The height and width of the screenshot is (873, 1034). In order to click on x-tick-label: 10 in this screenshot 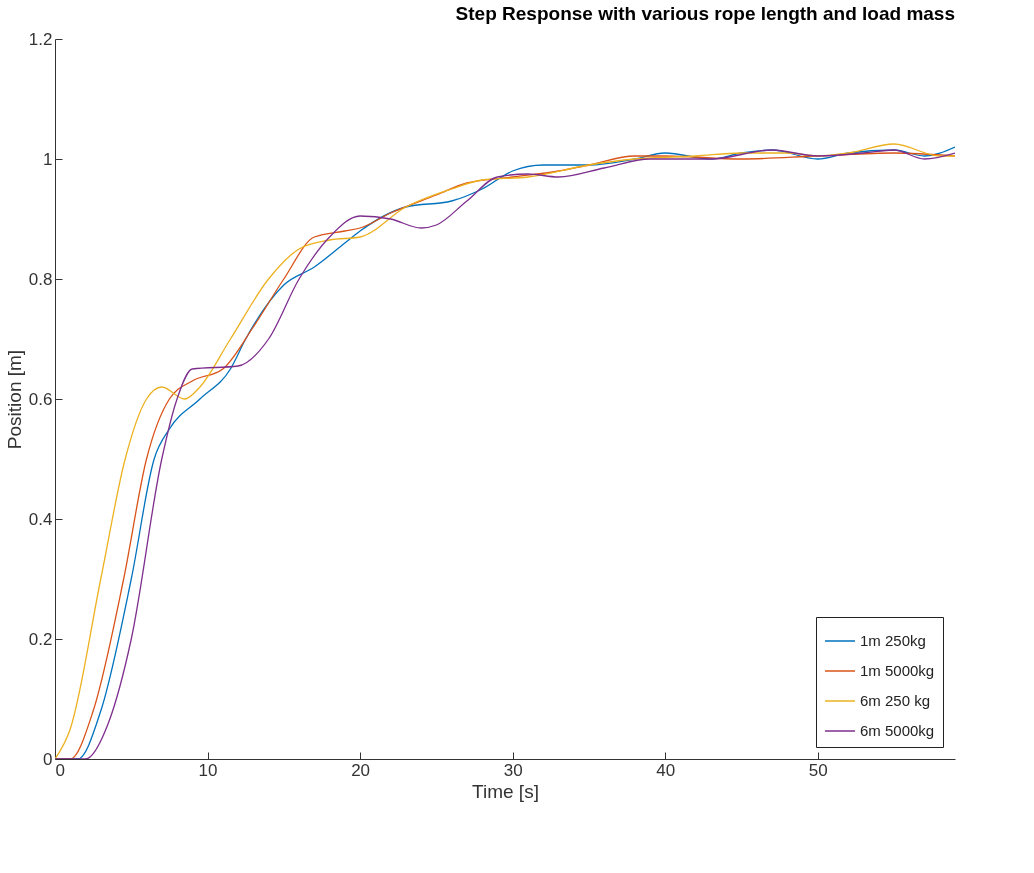, I will do `click(208, 770)`.